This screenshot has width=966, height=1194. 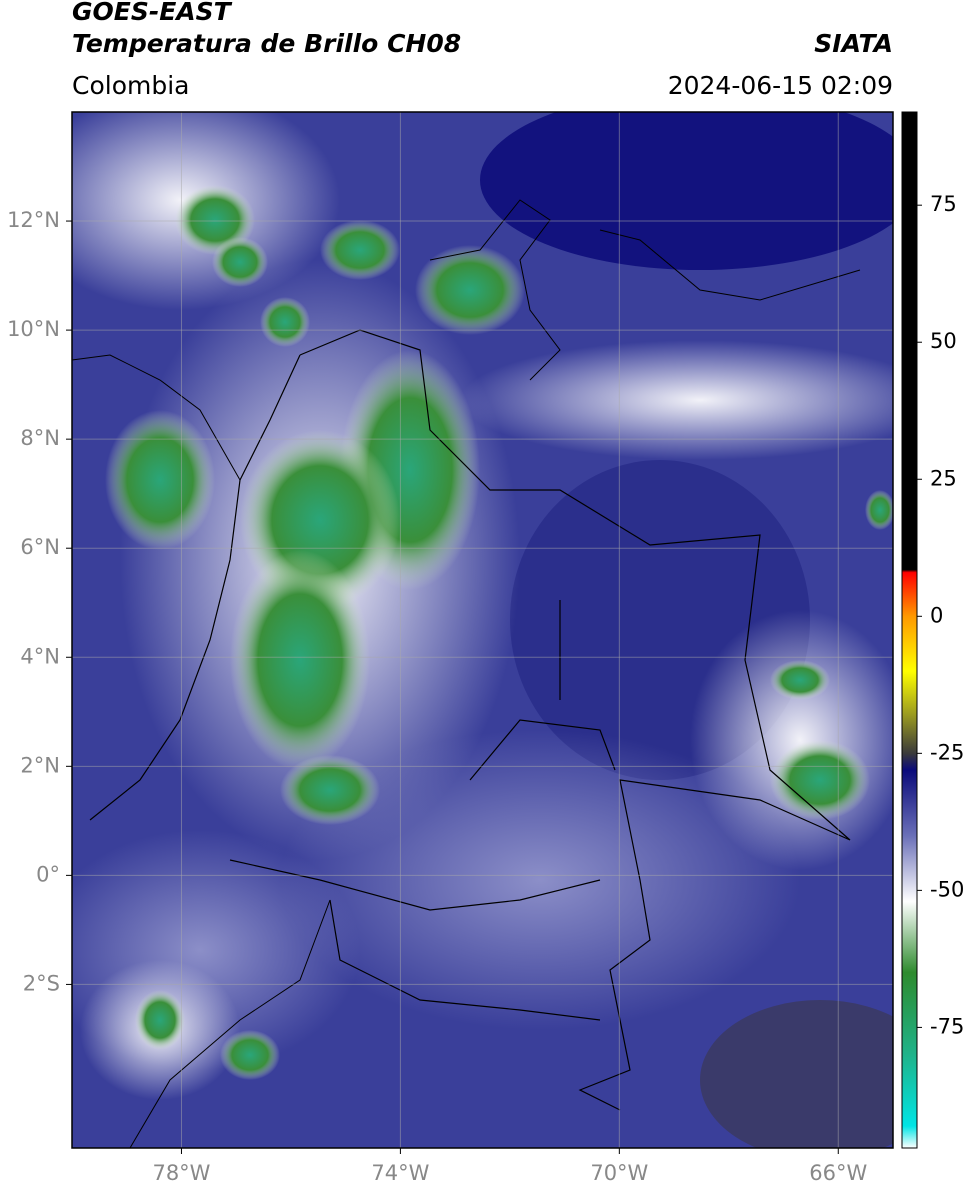 I want to click on colorbar, so click(x=909, y=630).